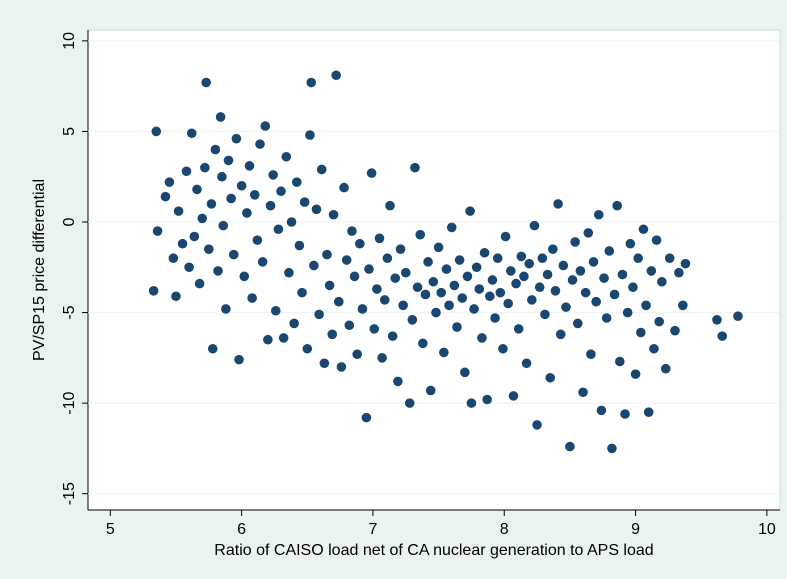  Describe the element at coordinates (767, 529) in the screenshot. I see `x-tick-label: 10` at that location.